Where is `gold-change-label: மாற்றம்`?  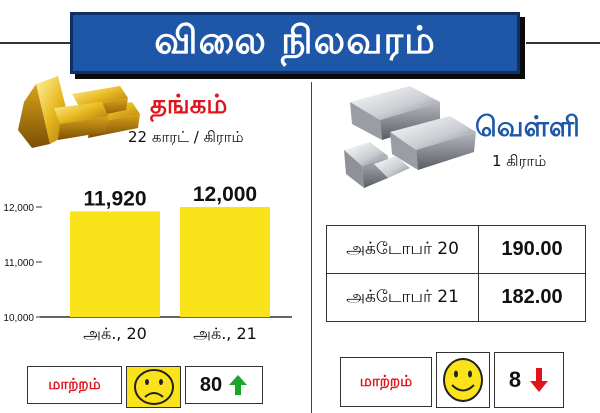 gold-change-label: மாற்றம் is located at coordinates (74, 385).